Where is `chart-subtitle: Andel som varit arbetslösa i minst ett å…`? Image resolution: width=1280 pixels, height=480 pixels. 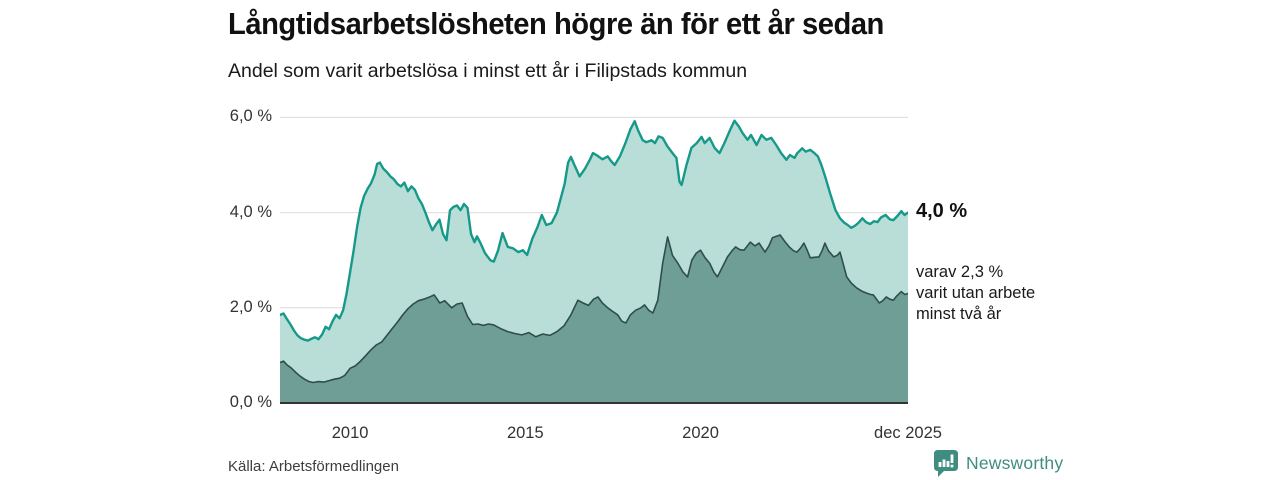 chart-subtitle: Andel som varit arbetslösa i minst ett å… is located at coordinates (488, 71).